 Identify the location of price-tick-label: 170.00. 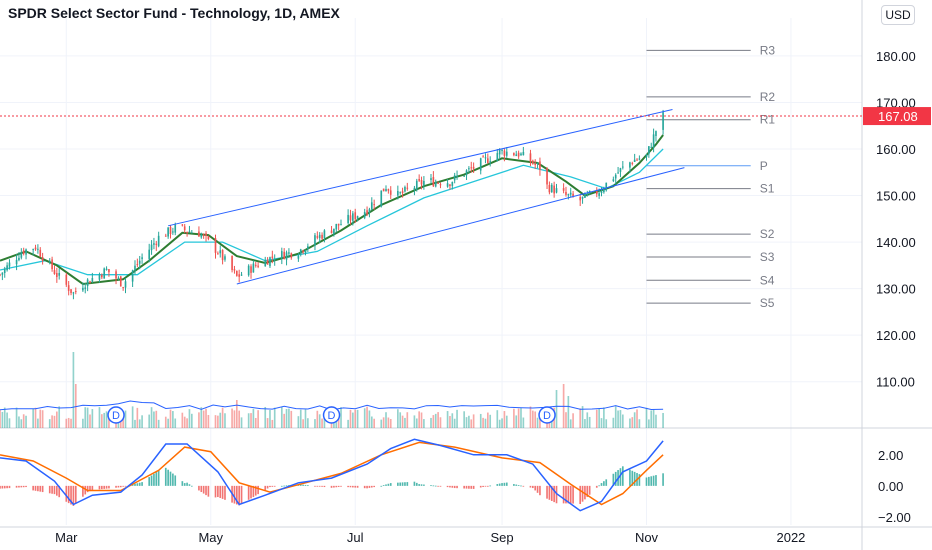
(896, 102).